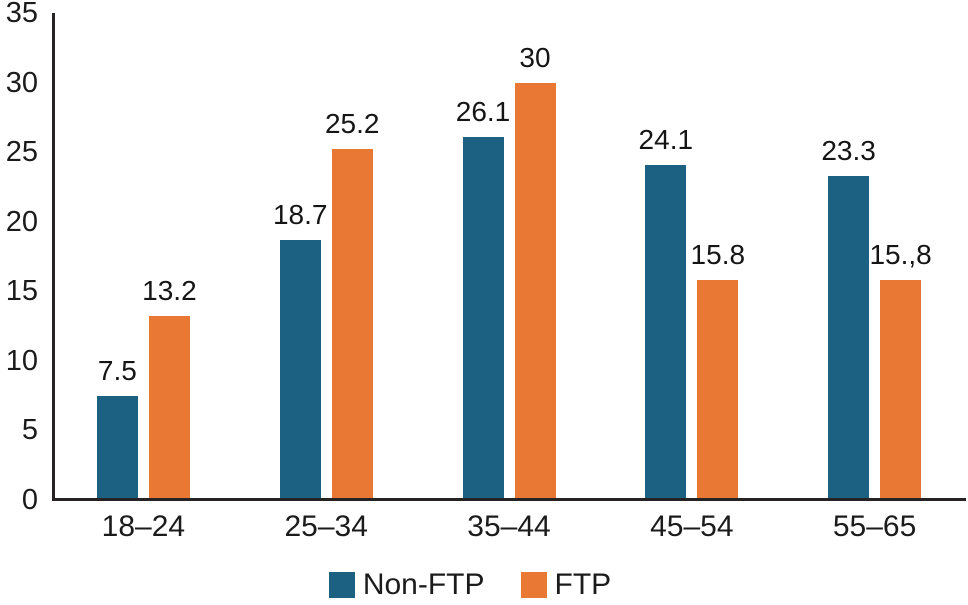 The image size is (968, 605). I want to click on y-tick-label: 0, so click(29, 500).